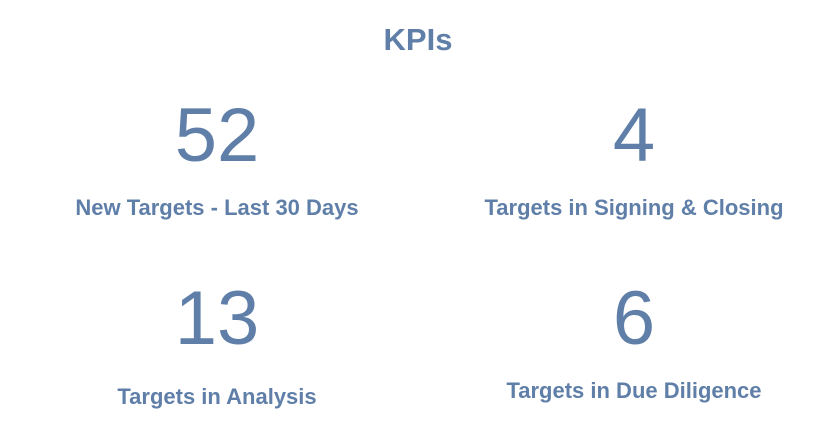 The width and height of the screenshot is (836, 444). I want to click on kpi-tile-due-diligence: 6 Targets in Due Diligence, so click(634, 343).